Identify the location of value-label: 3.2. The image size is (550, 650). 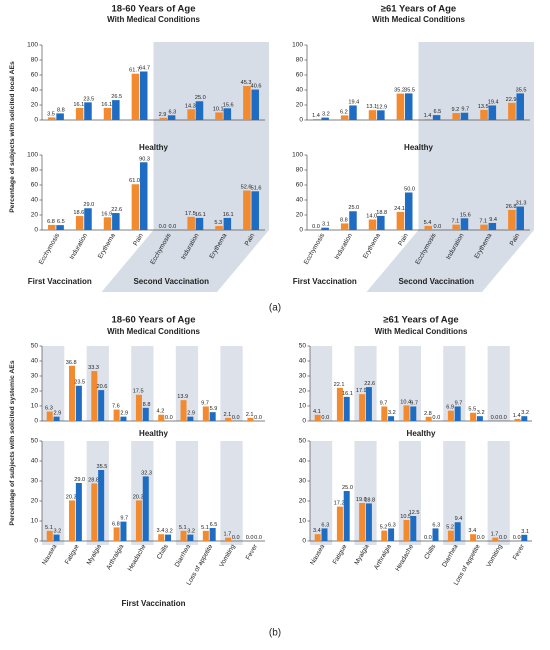
(191, 532).